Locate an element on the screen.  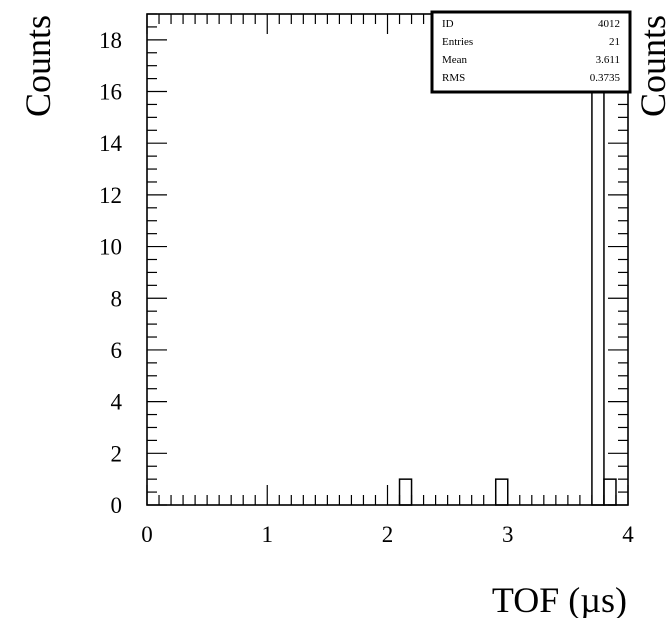
stats-label: RMS is located at coordinates (453, 78).